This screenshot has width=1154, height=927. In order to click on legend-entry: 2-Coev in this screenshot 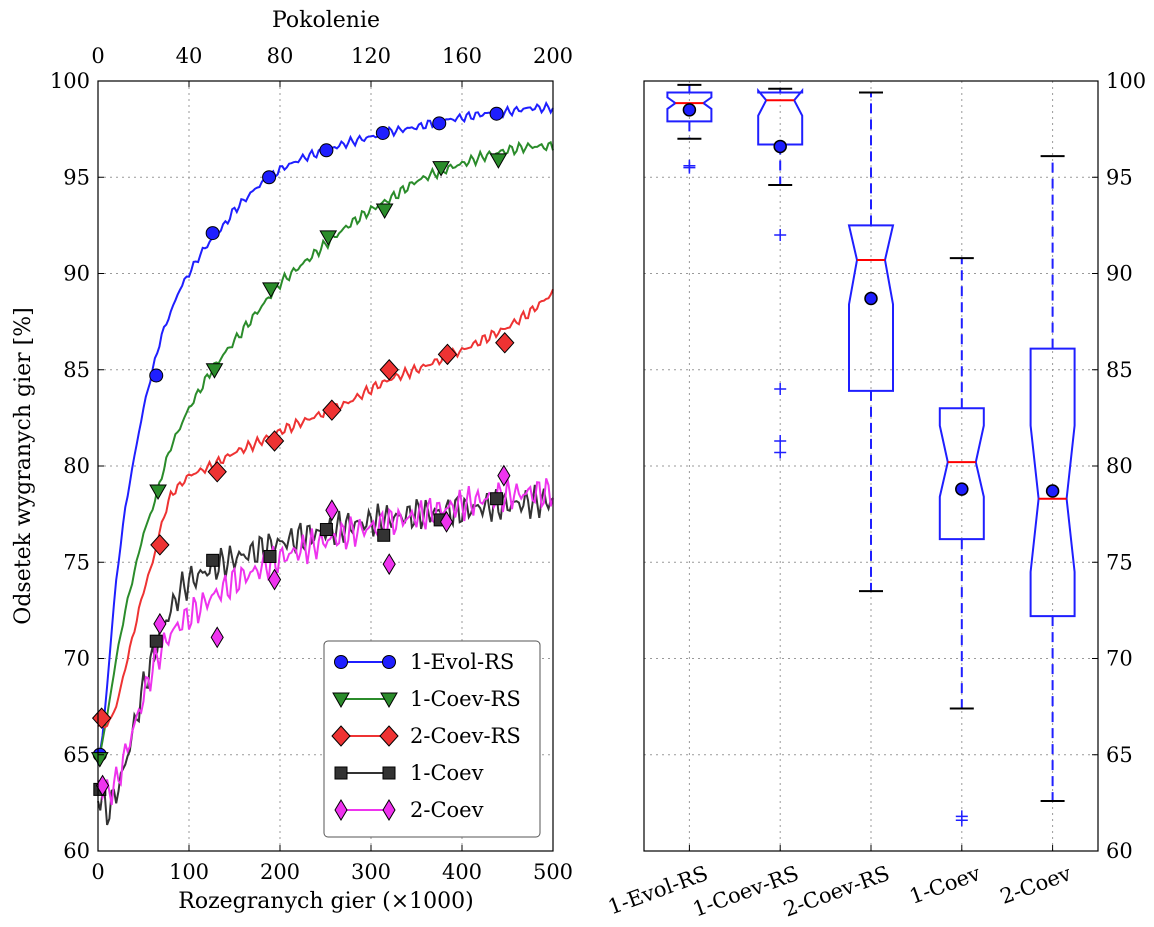, I will do `click(409, 810)`.